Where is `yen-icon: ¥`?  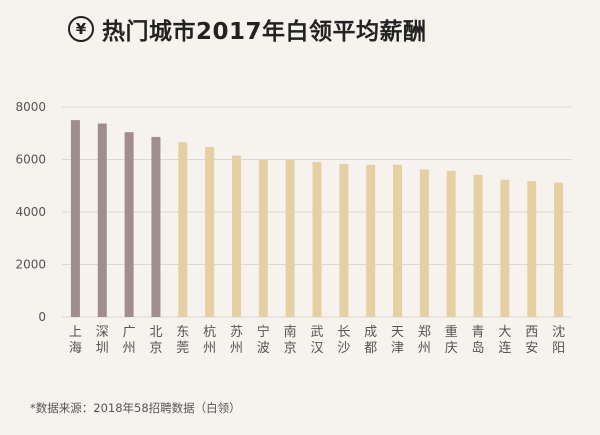
yen-icon: ¥ is located at coordinates (81, 29).